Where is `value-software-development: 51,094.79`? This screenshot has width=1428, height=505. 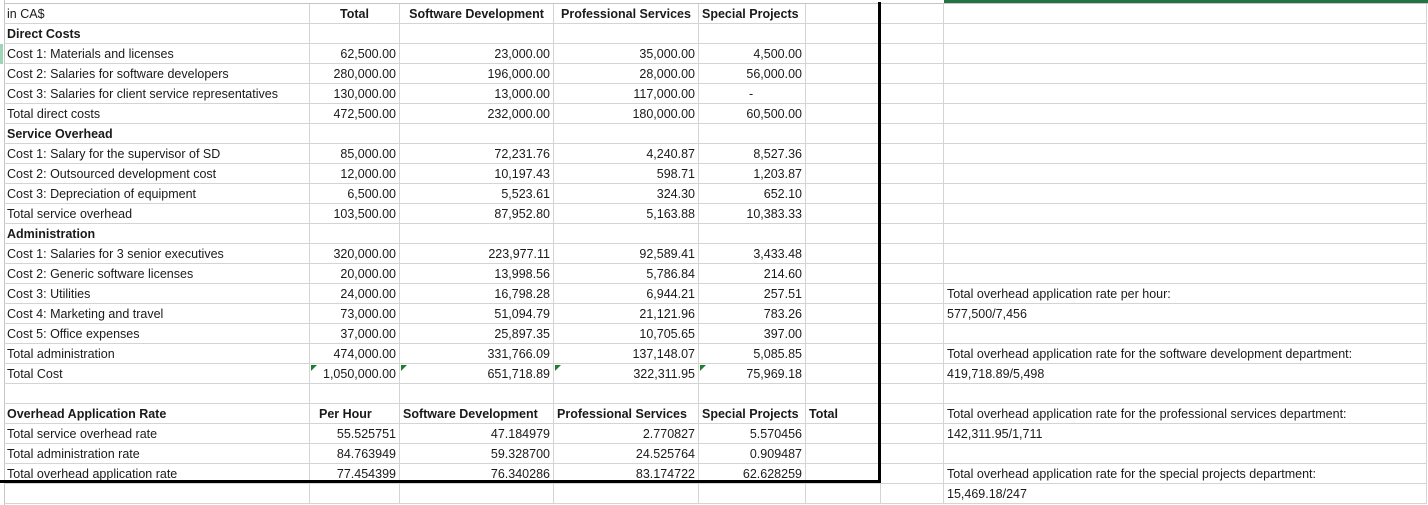 value-software-development: 51,094.79 is located at coordinates (477, 314).